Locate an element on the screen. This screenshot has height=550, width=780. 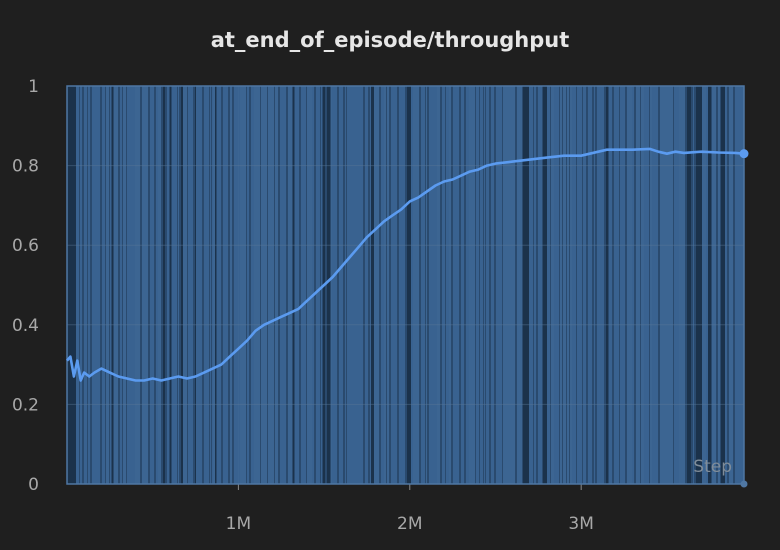
x-tick-label: 2M is located at coordinates (409, 524).